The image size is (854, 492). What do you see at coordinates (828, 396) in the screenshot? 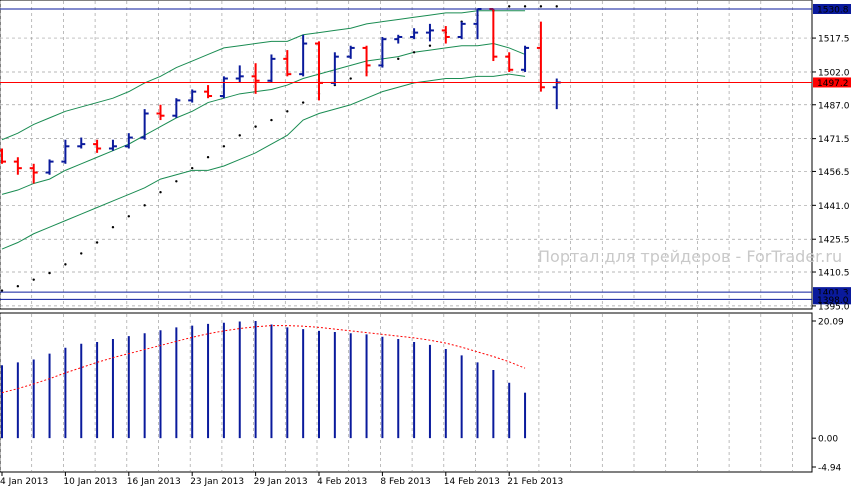
I see `indicator-axis: 20.09 0.00 -4.94` at bounding box center [828, 396].